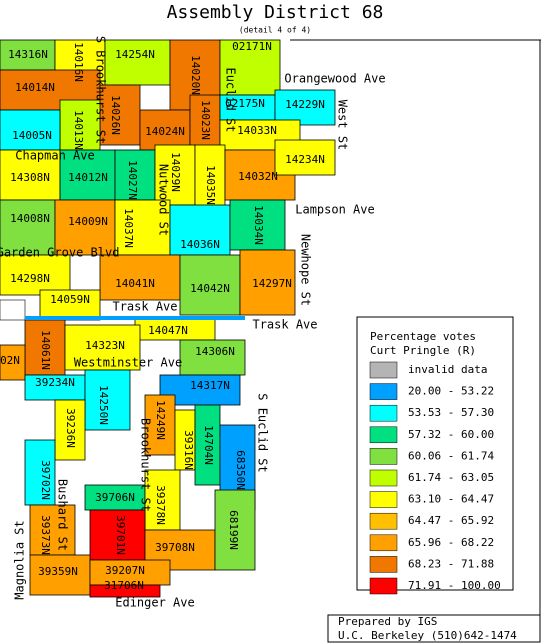 Image resolution: width=541 pixels, height=643 pixels. I want to click on precinct-label: 14254N, so click(135, 54).